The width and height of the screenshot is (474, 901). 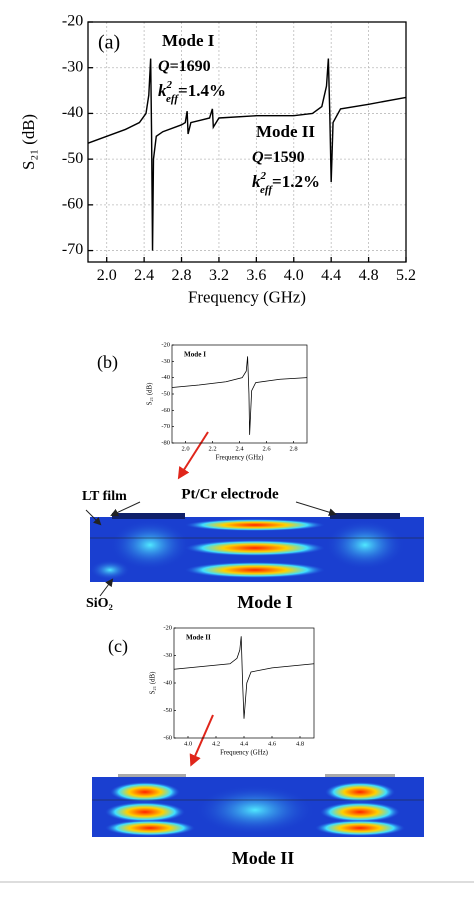 I want to click on panel-label: (c), so click(x=118, y=646).